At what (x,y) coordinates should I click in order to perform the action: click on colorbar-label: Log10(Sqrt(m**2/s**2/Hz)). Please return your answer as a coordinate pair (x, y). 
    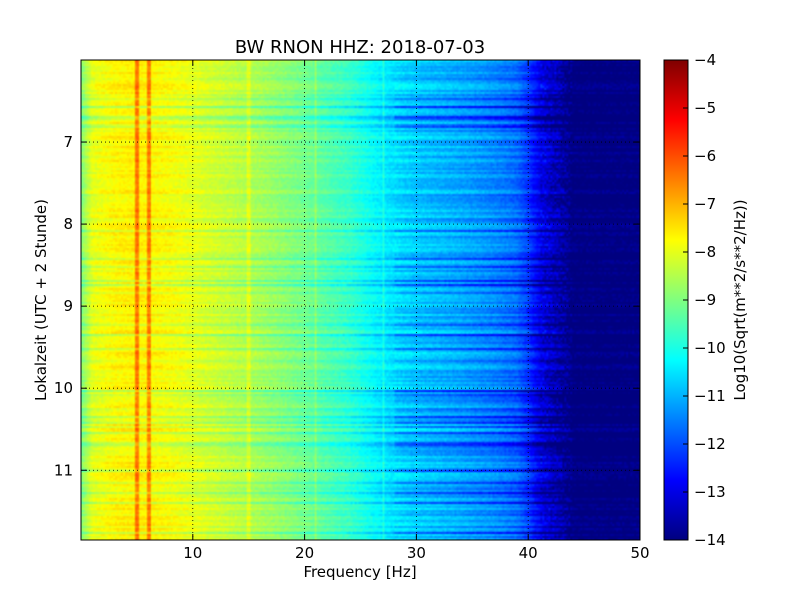
    Looking at the image, I should click on (740, 299).